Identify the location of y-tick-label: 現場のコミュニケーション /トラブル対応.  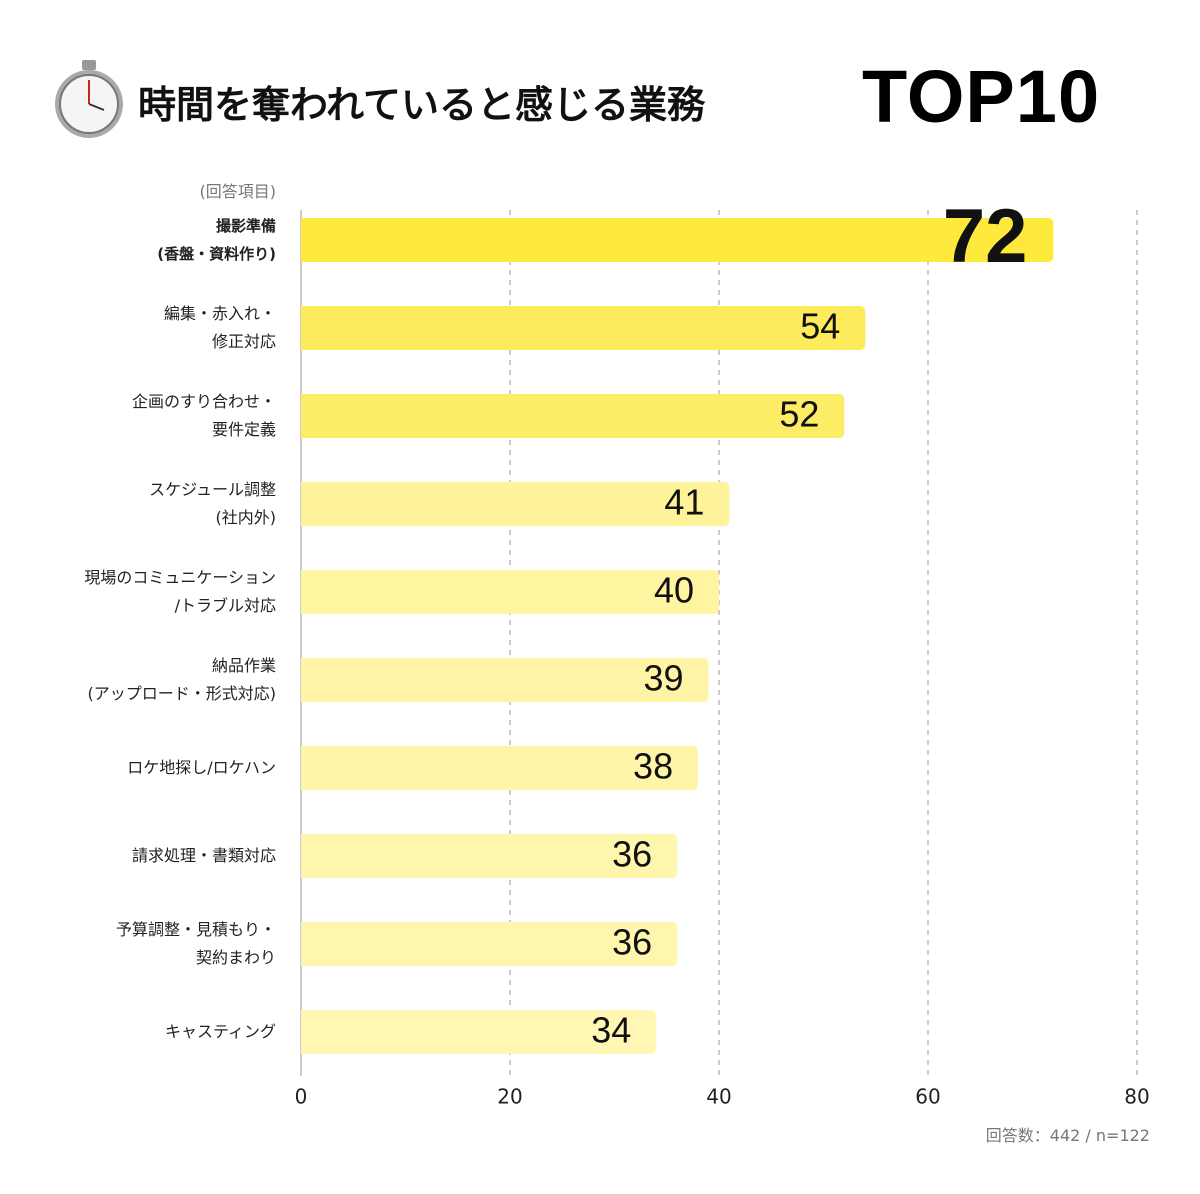
(180, 591).